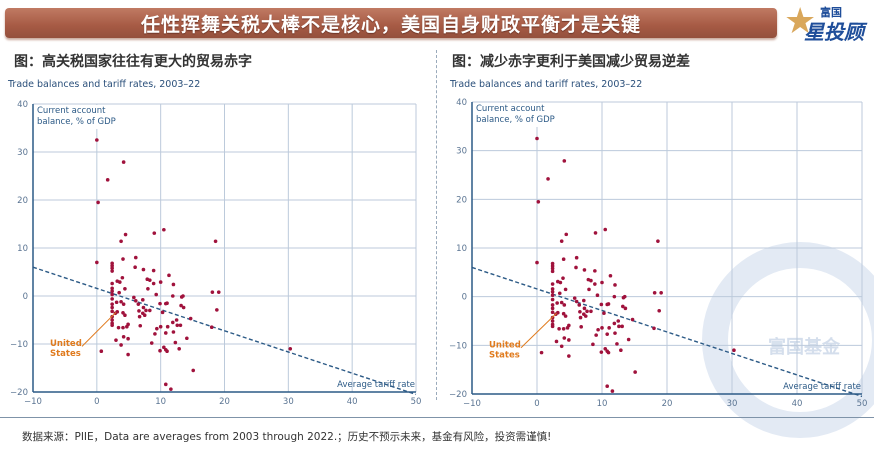  I want to click on subtitle-right: Trade balances and tariff rates, 2003–22, so click(546, 84).